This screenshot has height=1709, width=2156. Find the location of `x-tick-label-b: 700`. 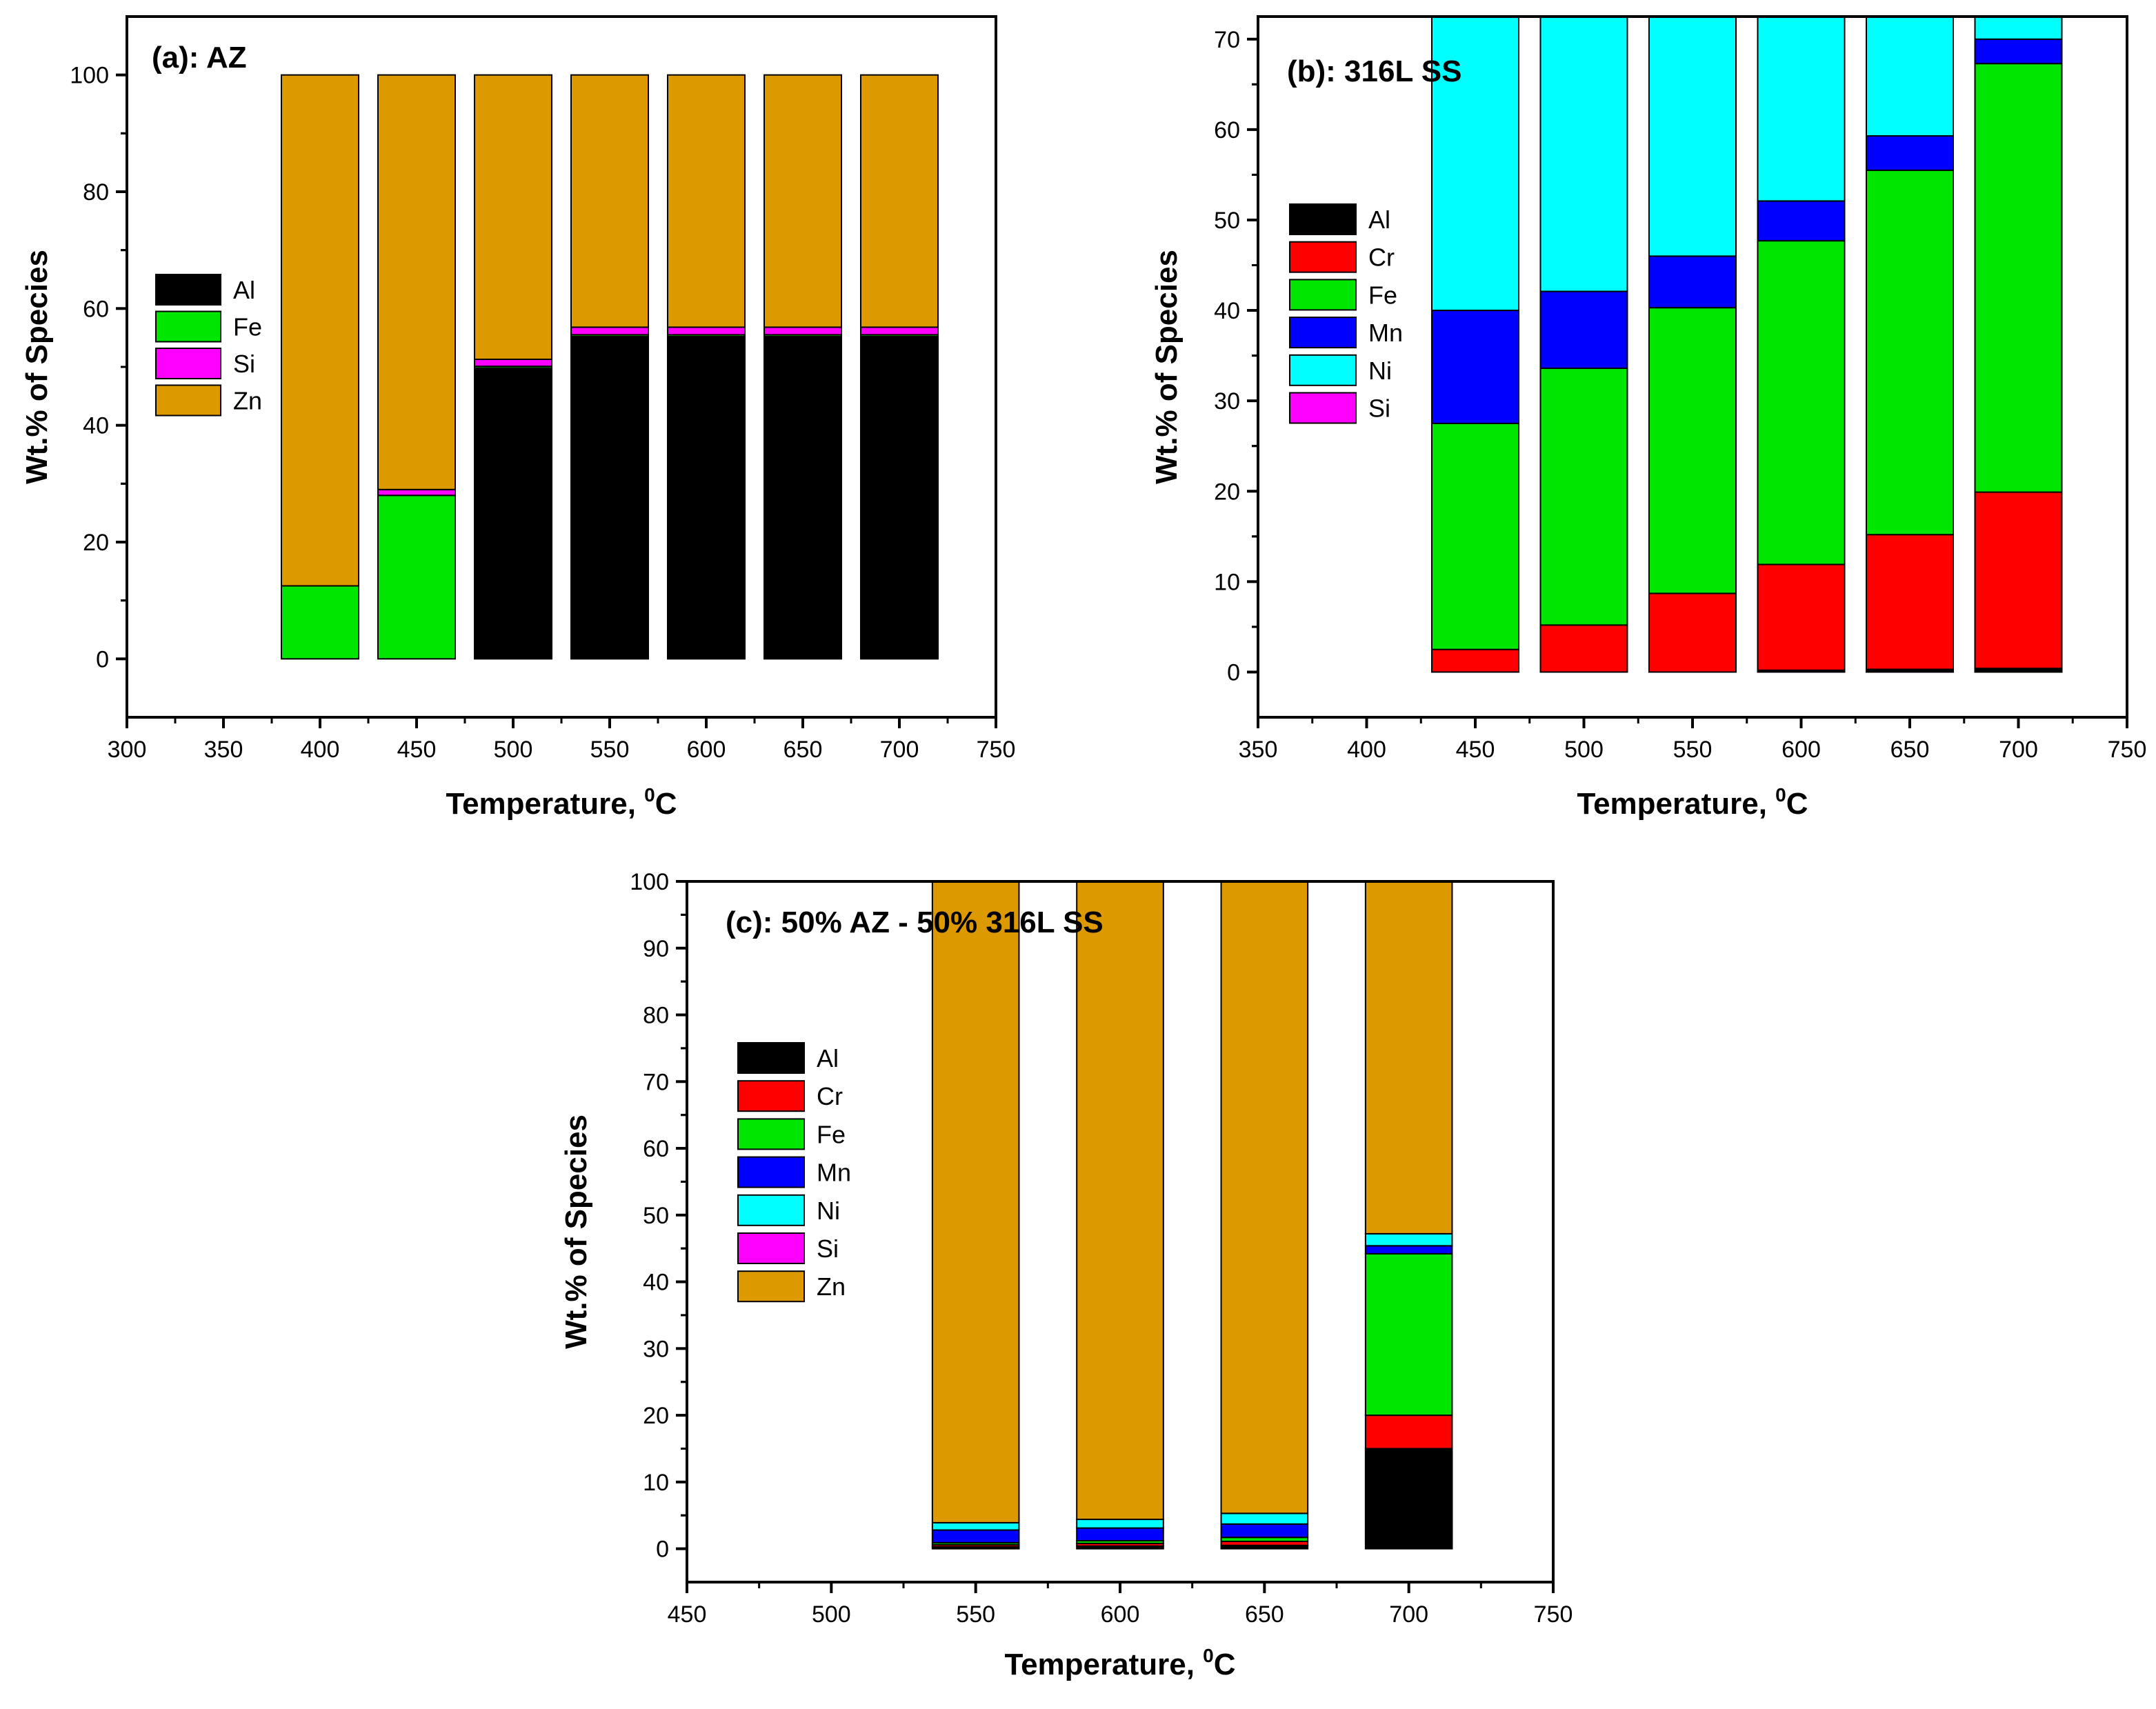

x-tick-label-b: 700 is located at coordinates (2018, 750).